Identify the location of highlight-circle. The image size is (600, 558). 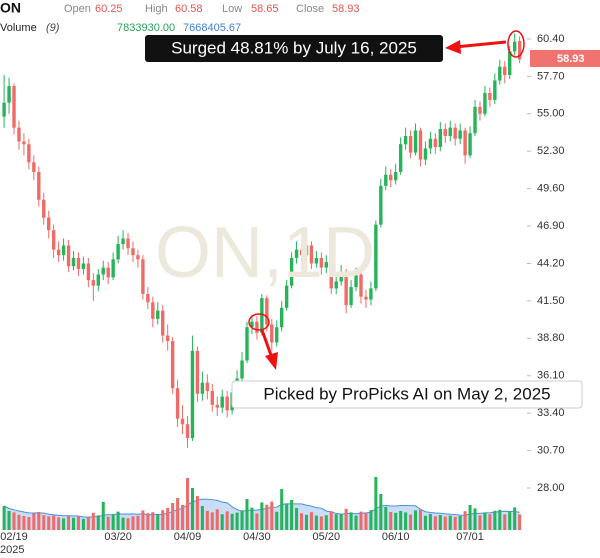
(516, 44).